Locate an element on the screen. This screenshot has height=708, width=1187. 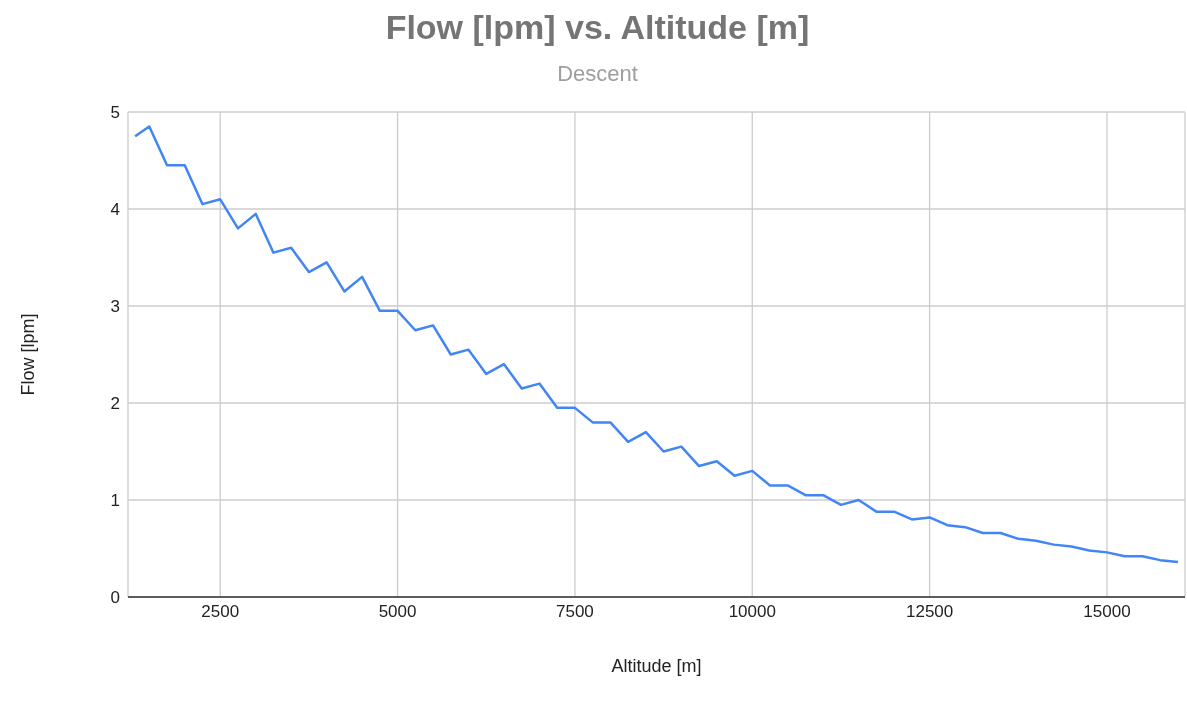
x-tick-label: 7500 is located at coordinates (575, 612).